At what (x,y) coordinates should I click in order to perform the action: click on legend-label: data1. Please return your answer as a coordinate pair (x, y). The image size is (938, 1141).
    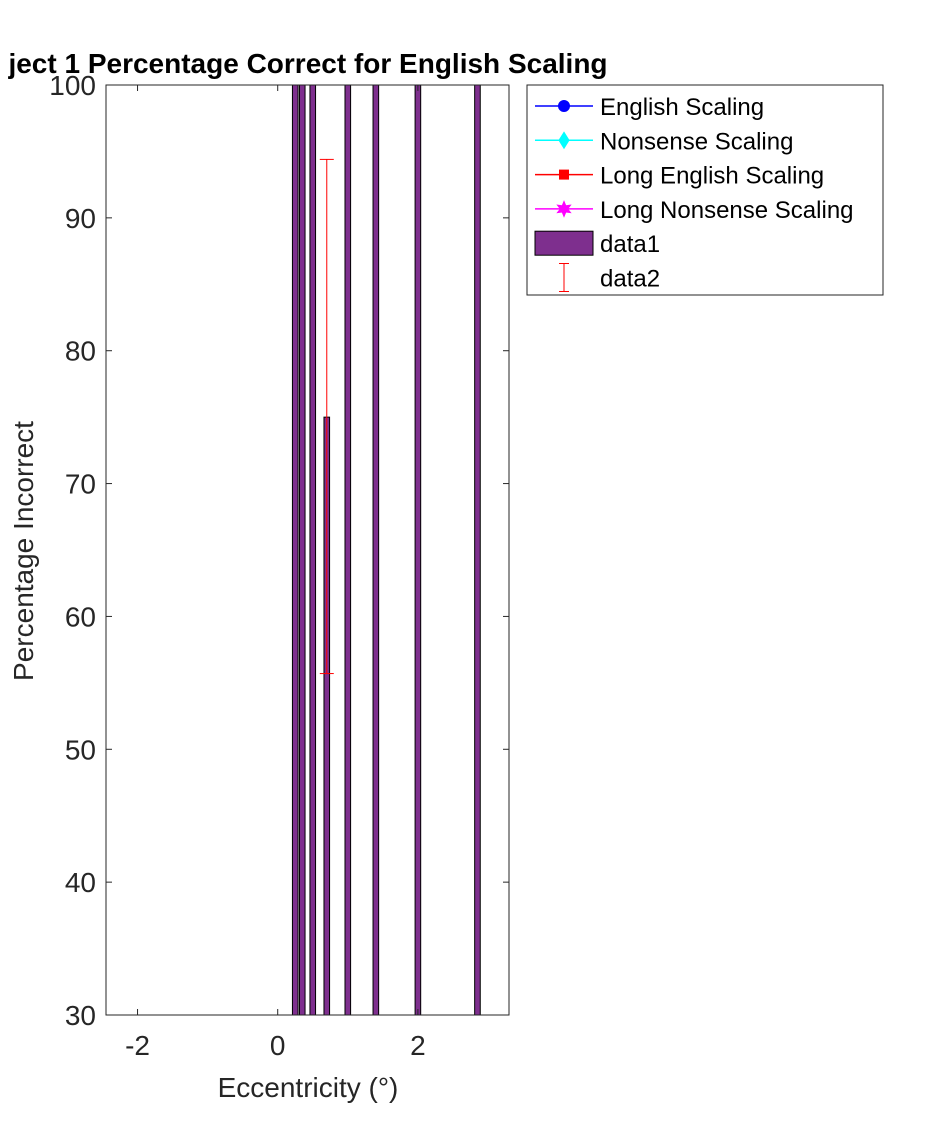
    Looking at the image, I should click on (630, 244).